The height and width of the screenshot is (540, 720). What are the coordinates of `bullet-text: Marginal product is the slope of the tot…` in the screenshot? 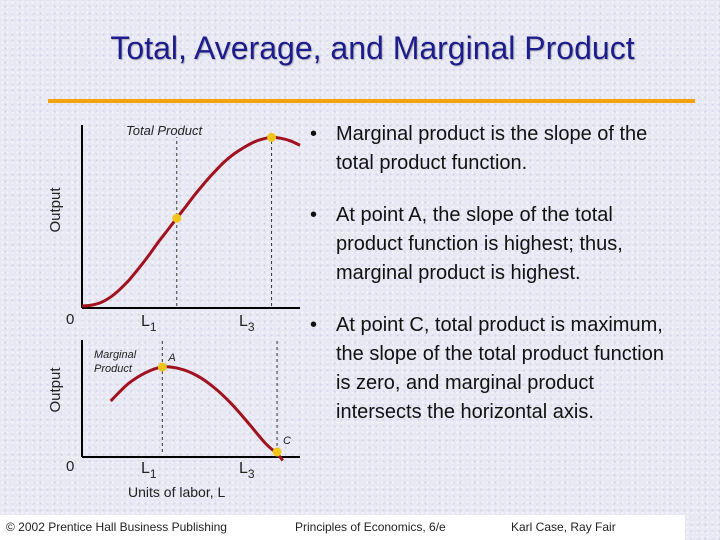 It's located at (492, 148).